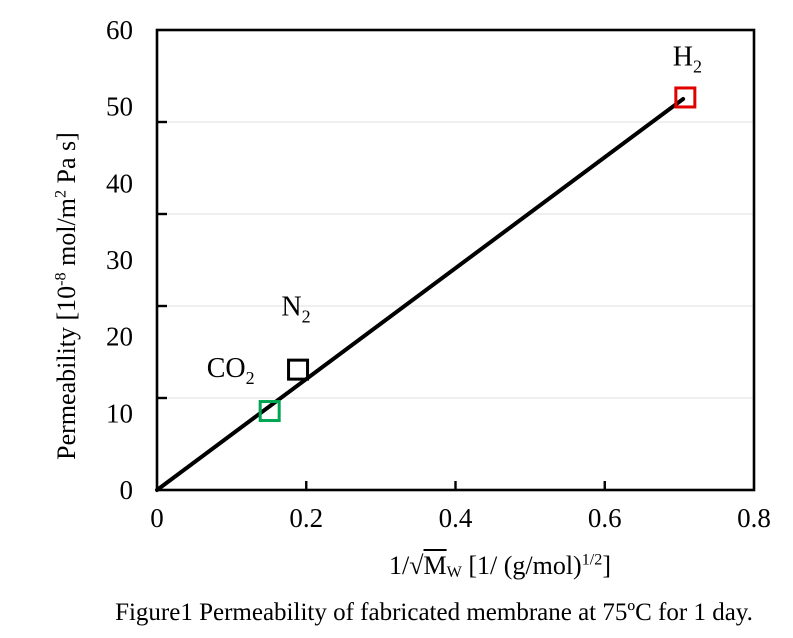 The image size is (793, 638). I want to click on x-tick-label: 0.8, so click(754, 518).